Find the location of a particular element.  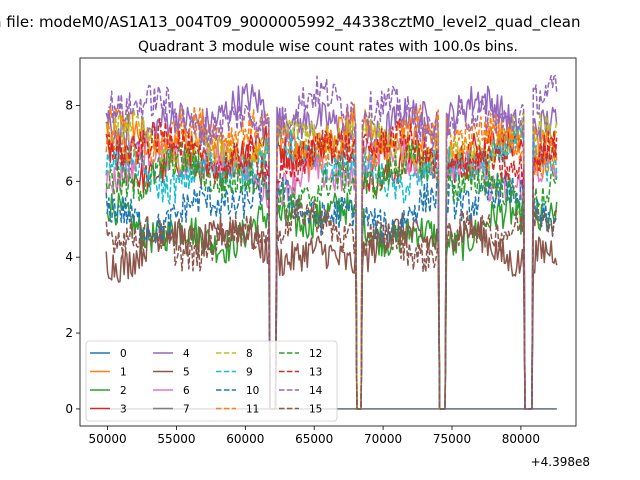

legend-label: 6 is located at coordinates (186, 391).